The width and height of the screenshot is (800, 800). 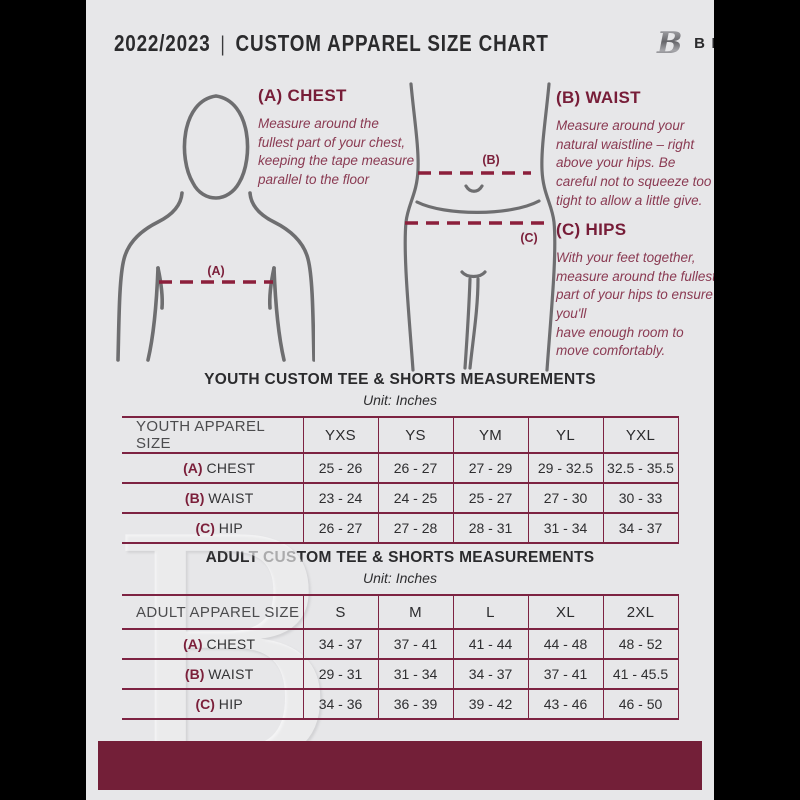 What do you see at coordinates (271, 288) in the screenshot?
I see `figure-right-crease` at bounding box center [271, 288].